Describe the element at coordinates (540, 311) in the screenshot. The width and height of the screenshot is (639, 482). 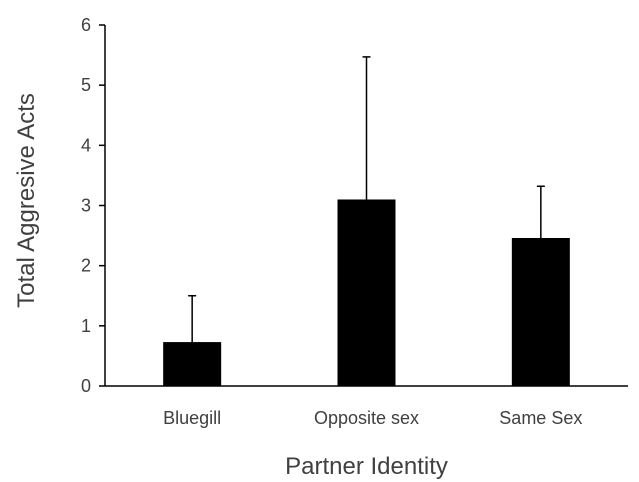
I see `bar-same-sex` at that location.